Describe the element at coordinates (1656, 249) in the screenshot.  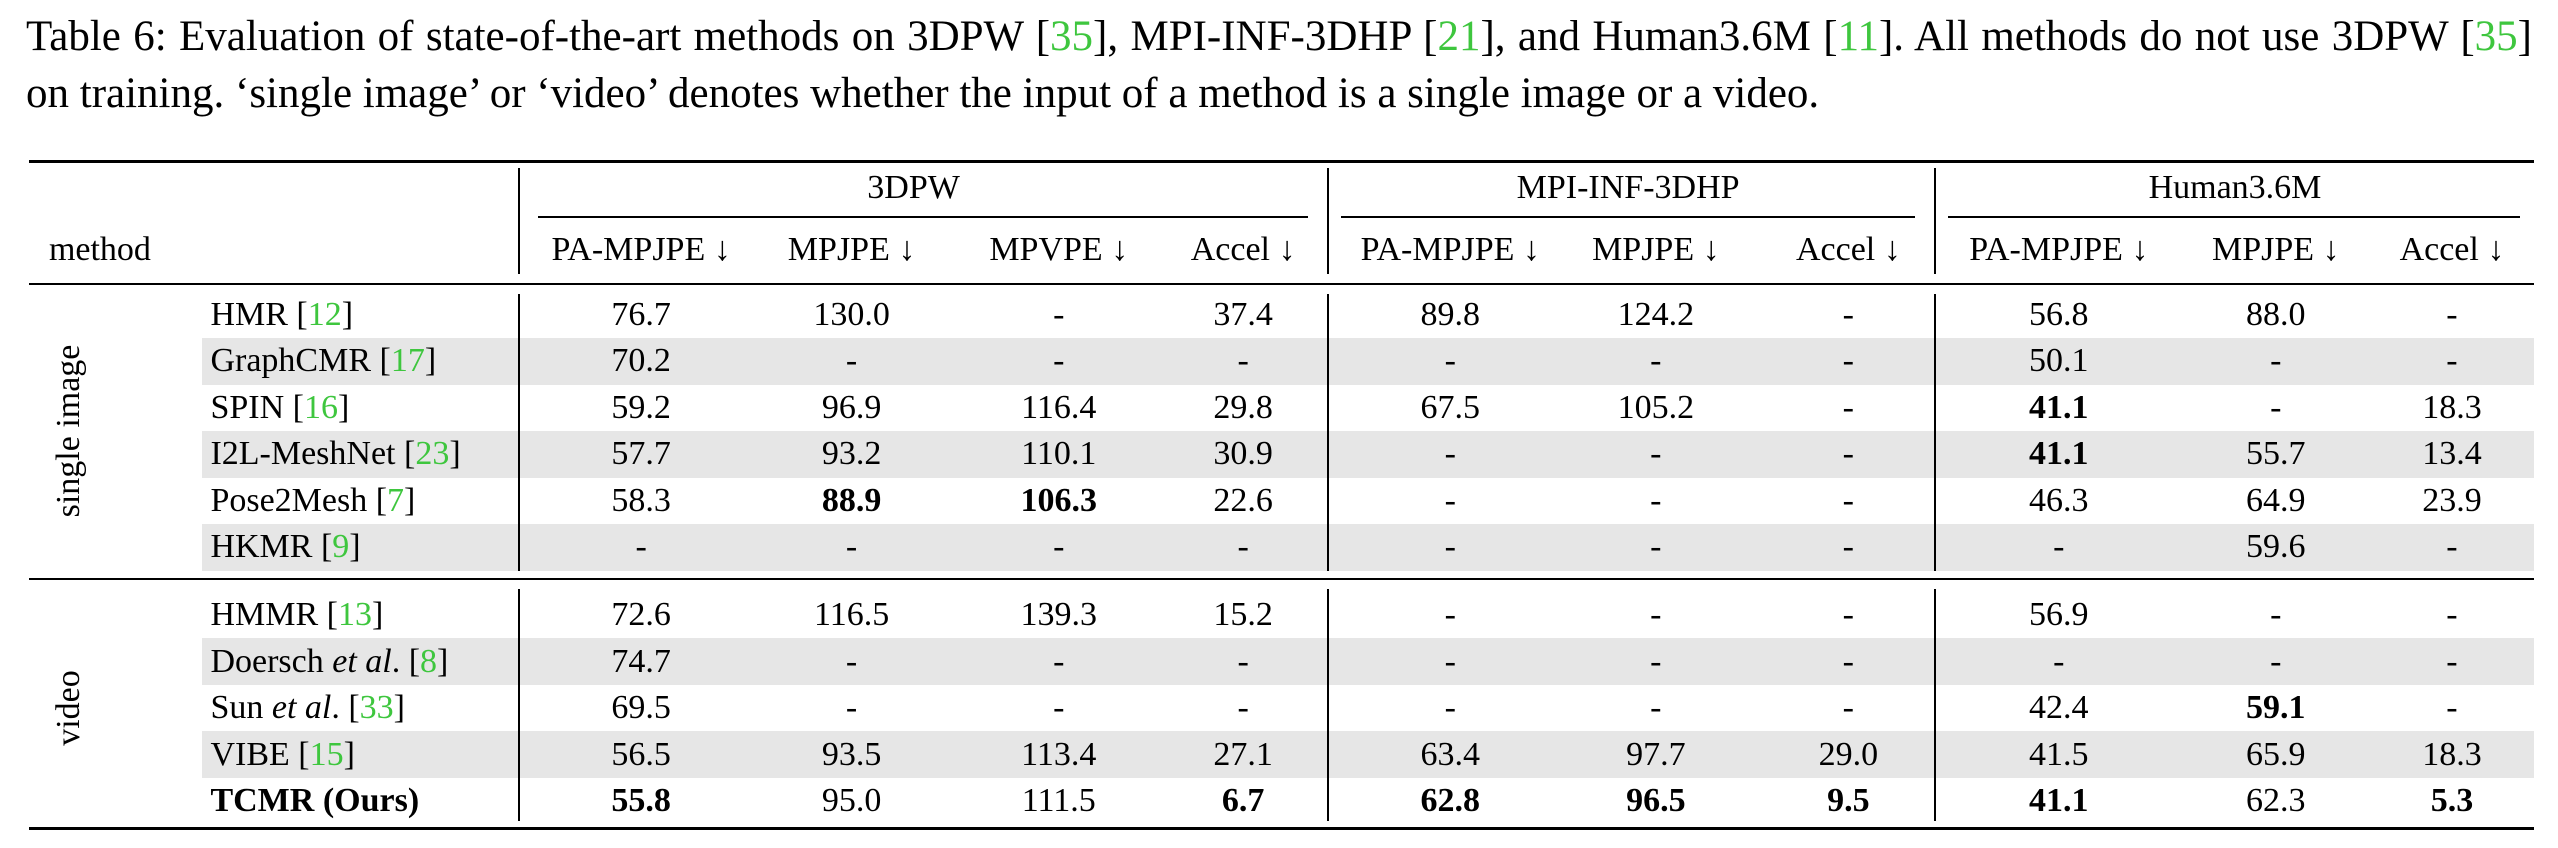
I see `column-header: MPJPE ↓` at that location.